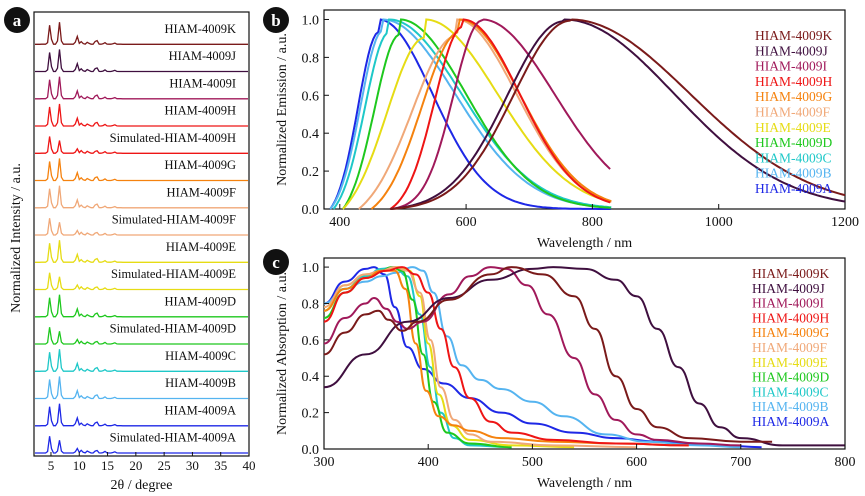  I want to click on x-tick-label: 600, so click(636, 462).